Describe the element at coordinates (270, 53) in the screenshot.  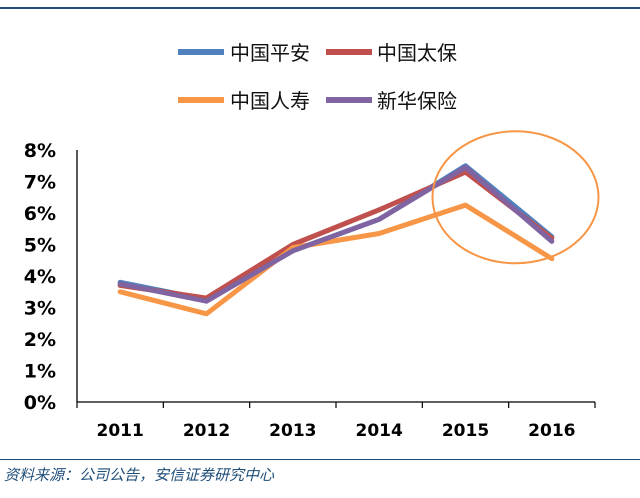
I see `legend-label-0: 中国平安` at that location.